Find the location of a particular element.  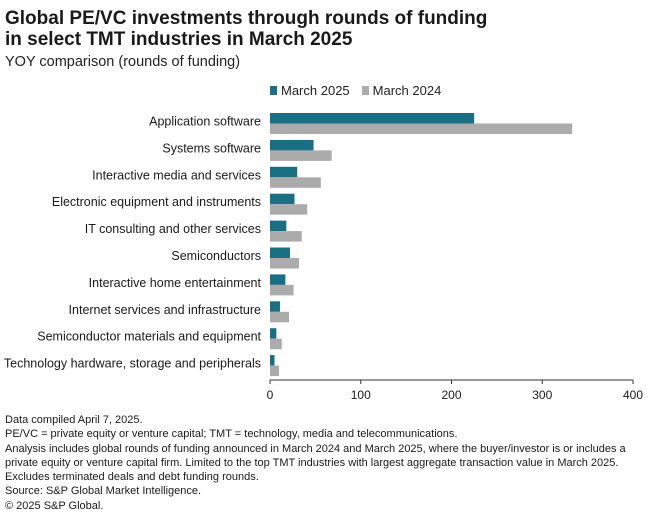

category-label: Interactive media and services is located at coordinates (176, 175).